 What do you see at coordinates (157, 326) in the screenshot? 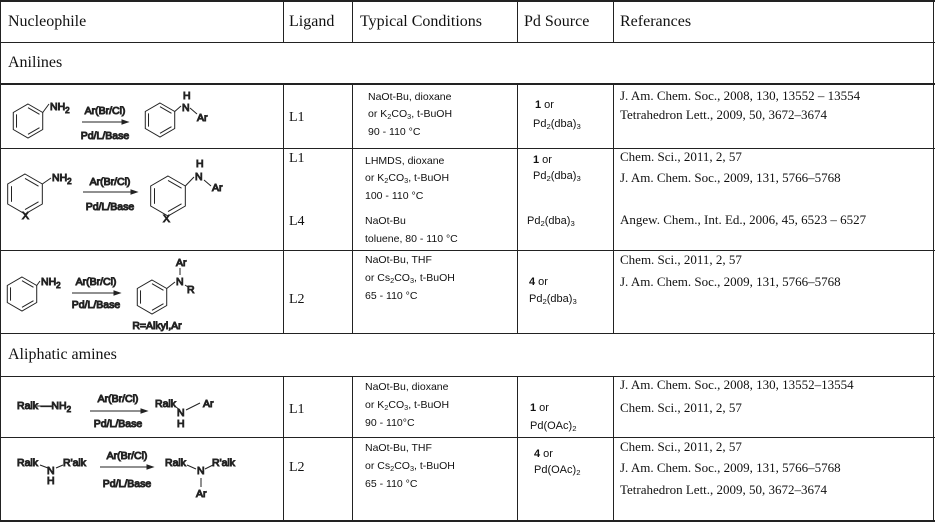
I see `r-definition: R=Alkyl,Ar` at bounding box center [157, 326].